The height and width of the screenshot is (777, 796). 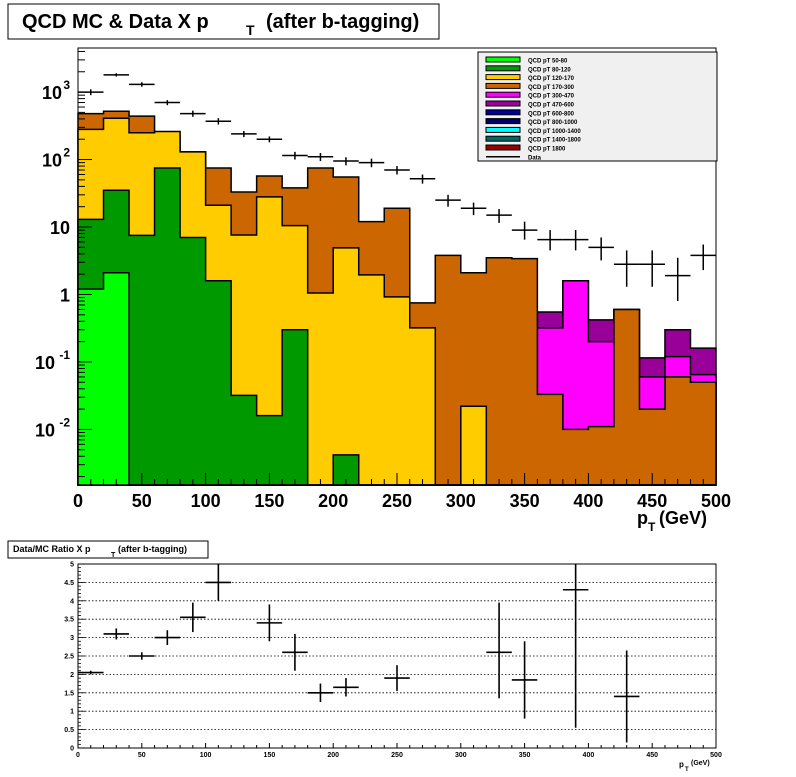 I want to click on y-tick-exponent: -2, so click(x=64, y=422).